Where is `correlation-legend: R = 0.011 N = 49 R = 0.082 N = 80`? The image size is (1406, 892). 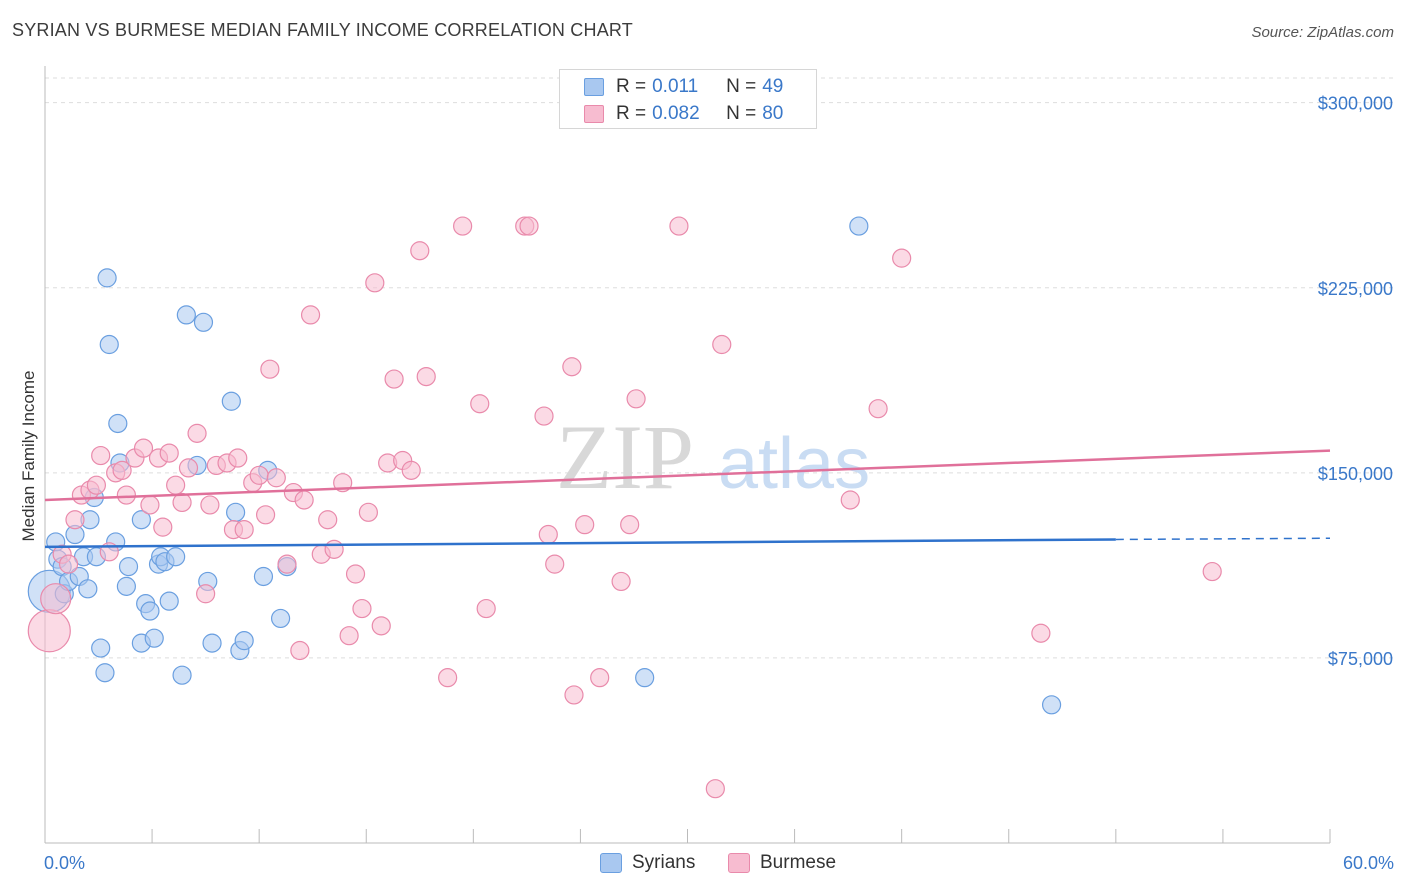 correlation-legend: R = 0.011 N = 49 R = 0.082 N = 80 is located at coordinates (688, 99).